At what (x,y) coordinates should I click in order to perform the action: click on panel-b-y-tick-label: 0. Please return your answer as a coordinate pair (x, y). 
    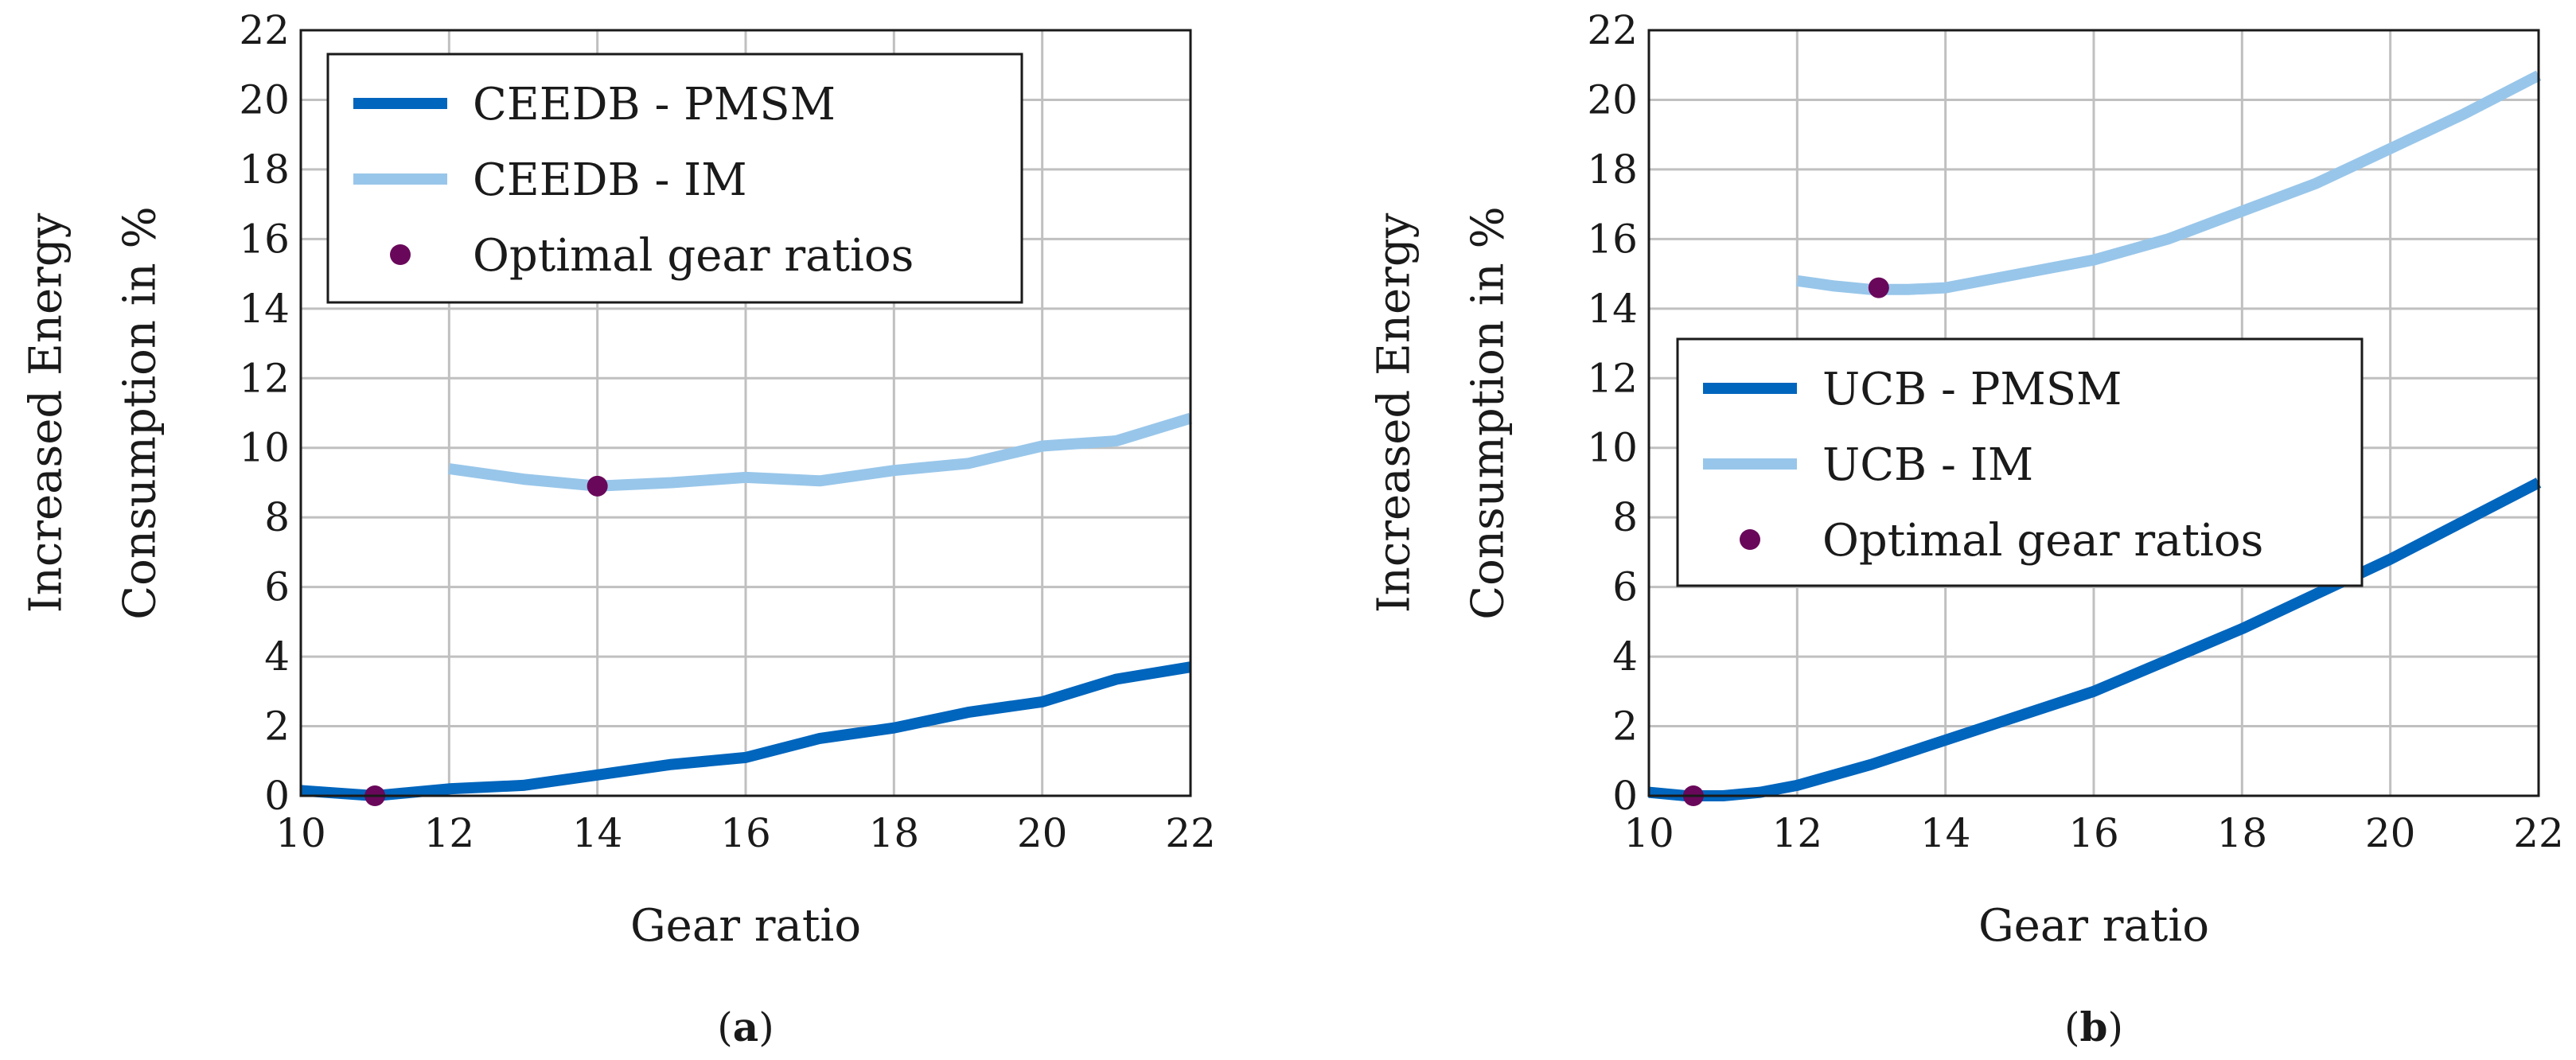
    Looking at the image, I should click on (1625, 796).